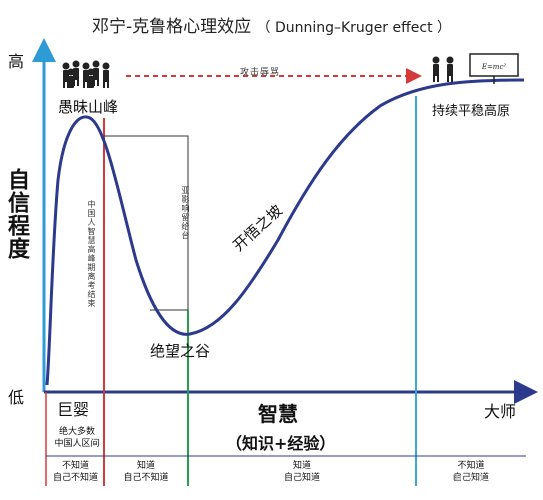 This screenshot has height=500, width=543. What do you see at coordinates (354, 28) in the screenshot?
I see `title-en: （ Dunning–Kruger effect ）` at bounding box center [354, 28].